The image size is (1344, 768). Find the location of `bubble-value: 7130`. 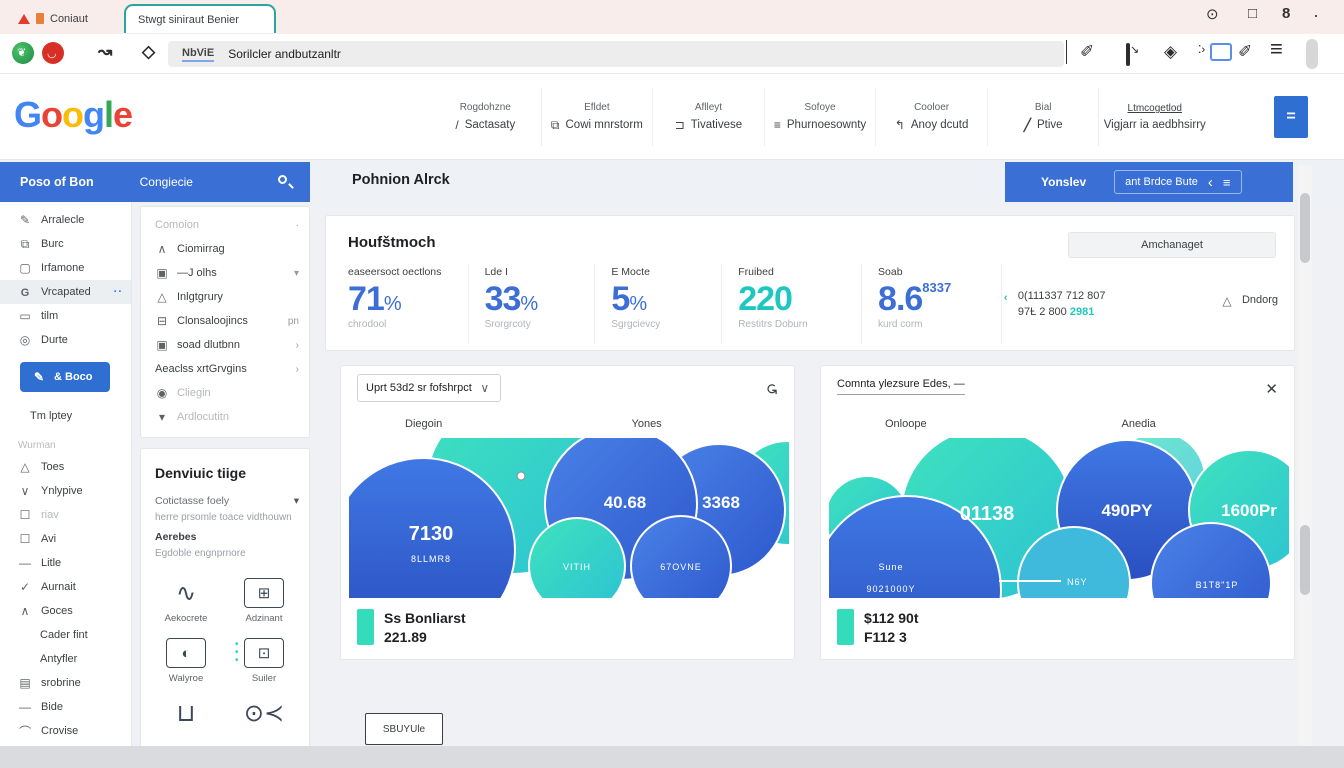

bubble-value: 7130 is located at coordinates (431, 534).